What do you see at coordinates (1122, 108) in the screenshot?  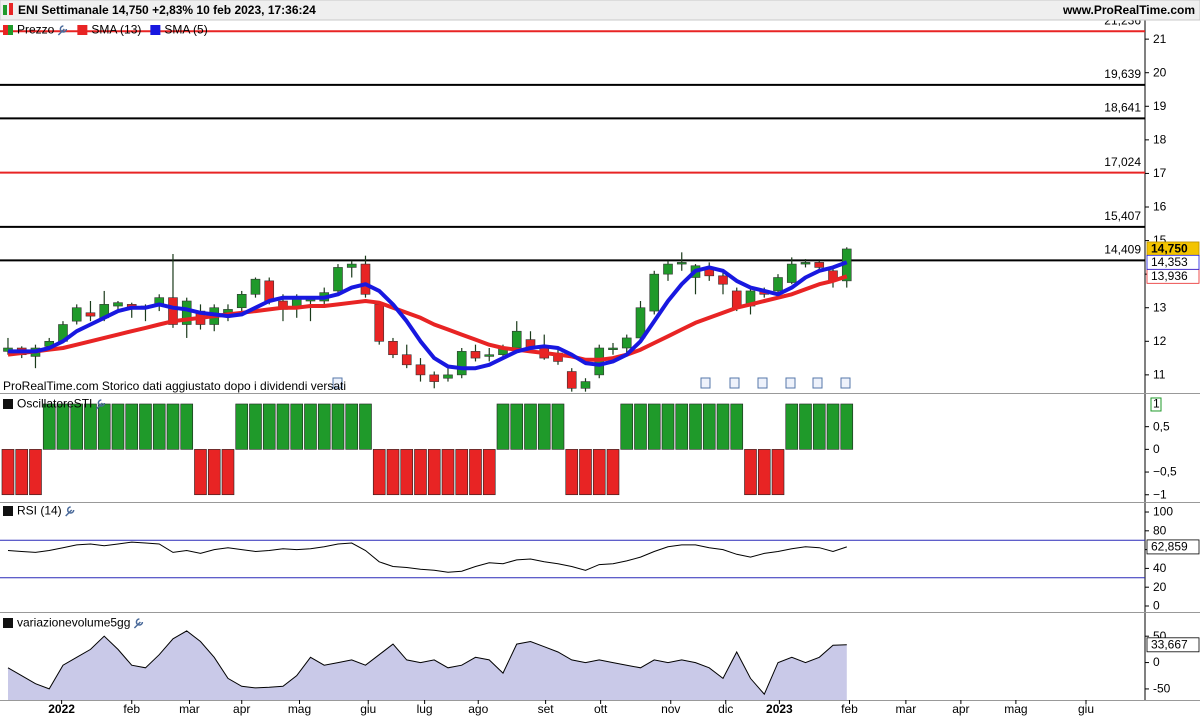 I see `price-level-label: 18,641` at bounding box center [1122, 108].